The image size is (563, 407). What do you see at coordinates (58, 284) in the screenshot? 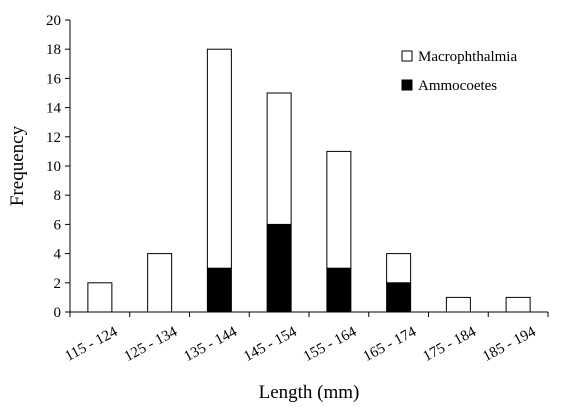
I see `y-tick-label: 2` at bounding box center [58, 284].